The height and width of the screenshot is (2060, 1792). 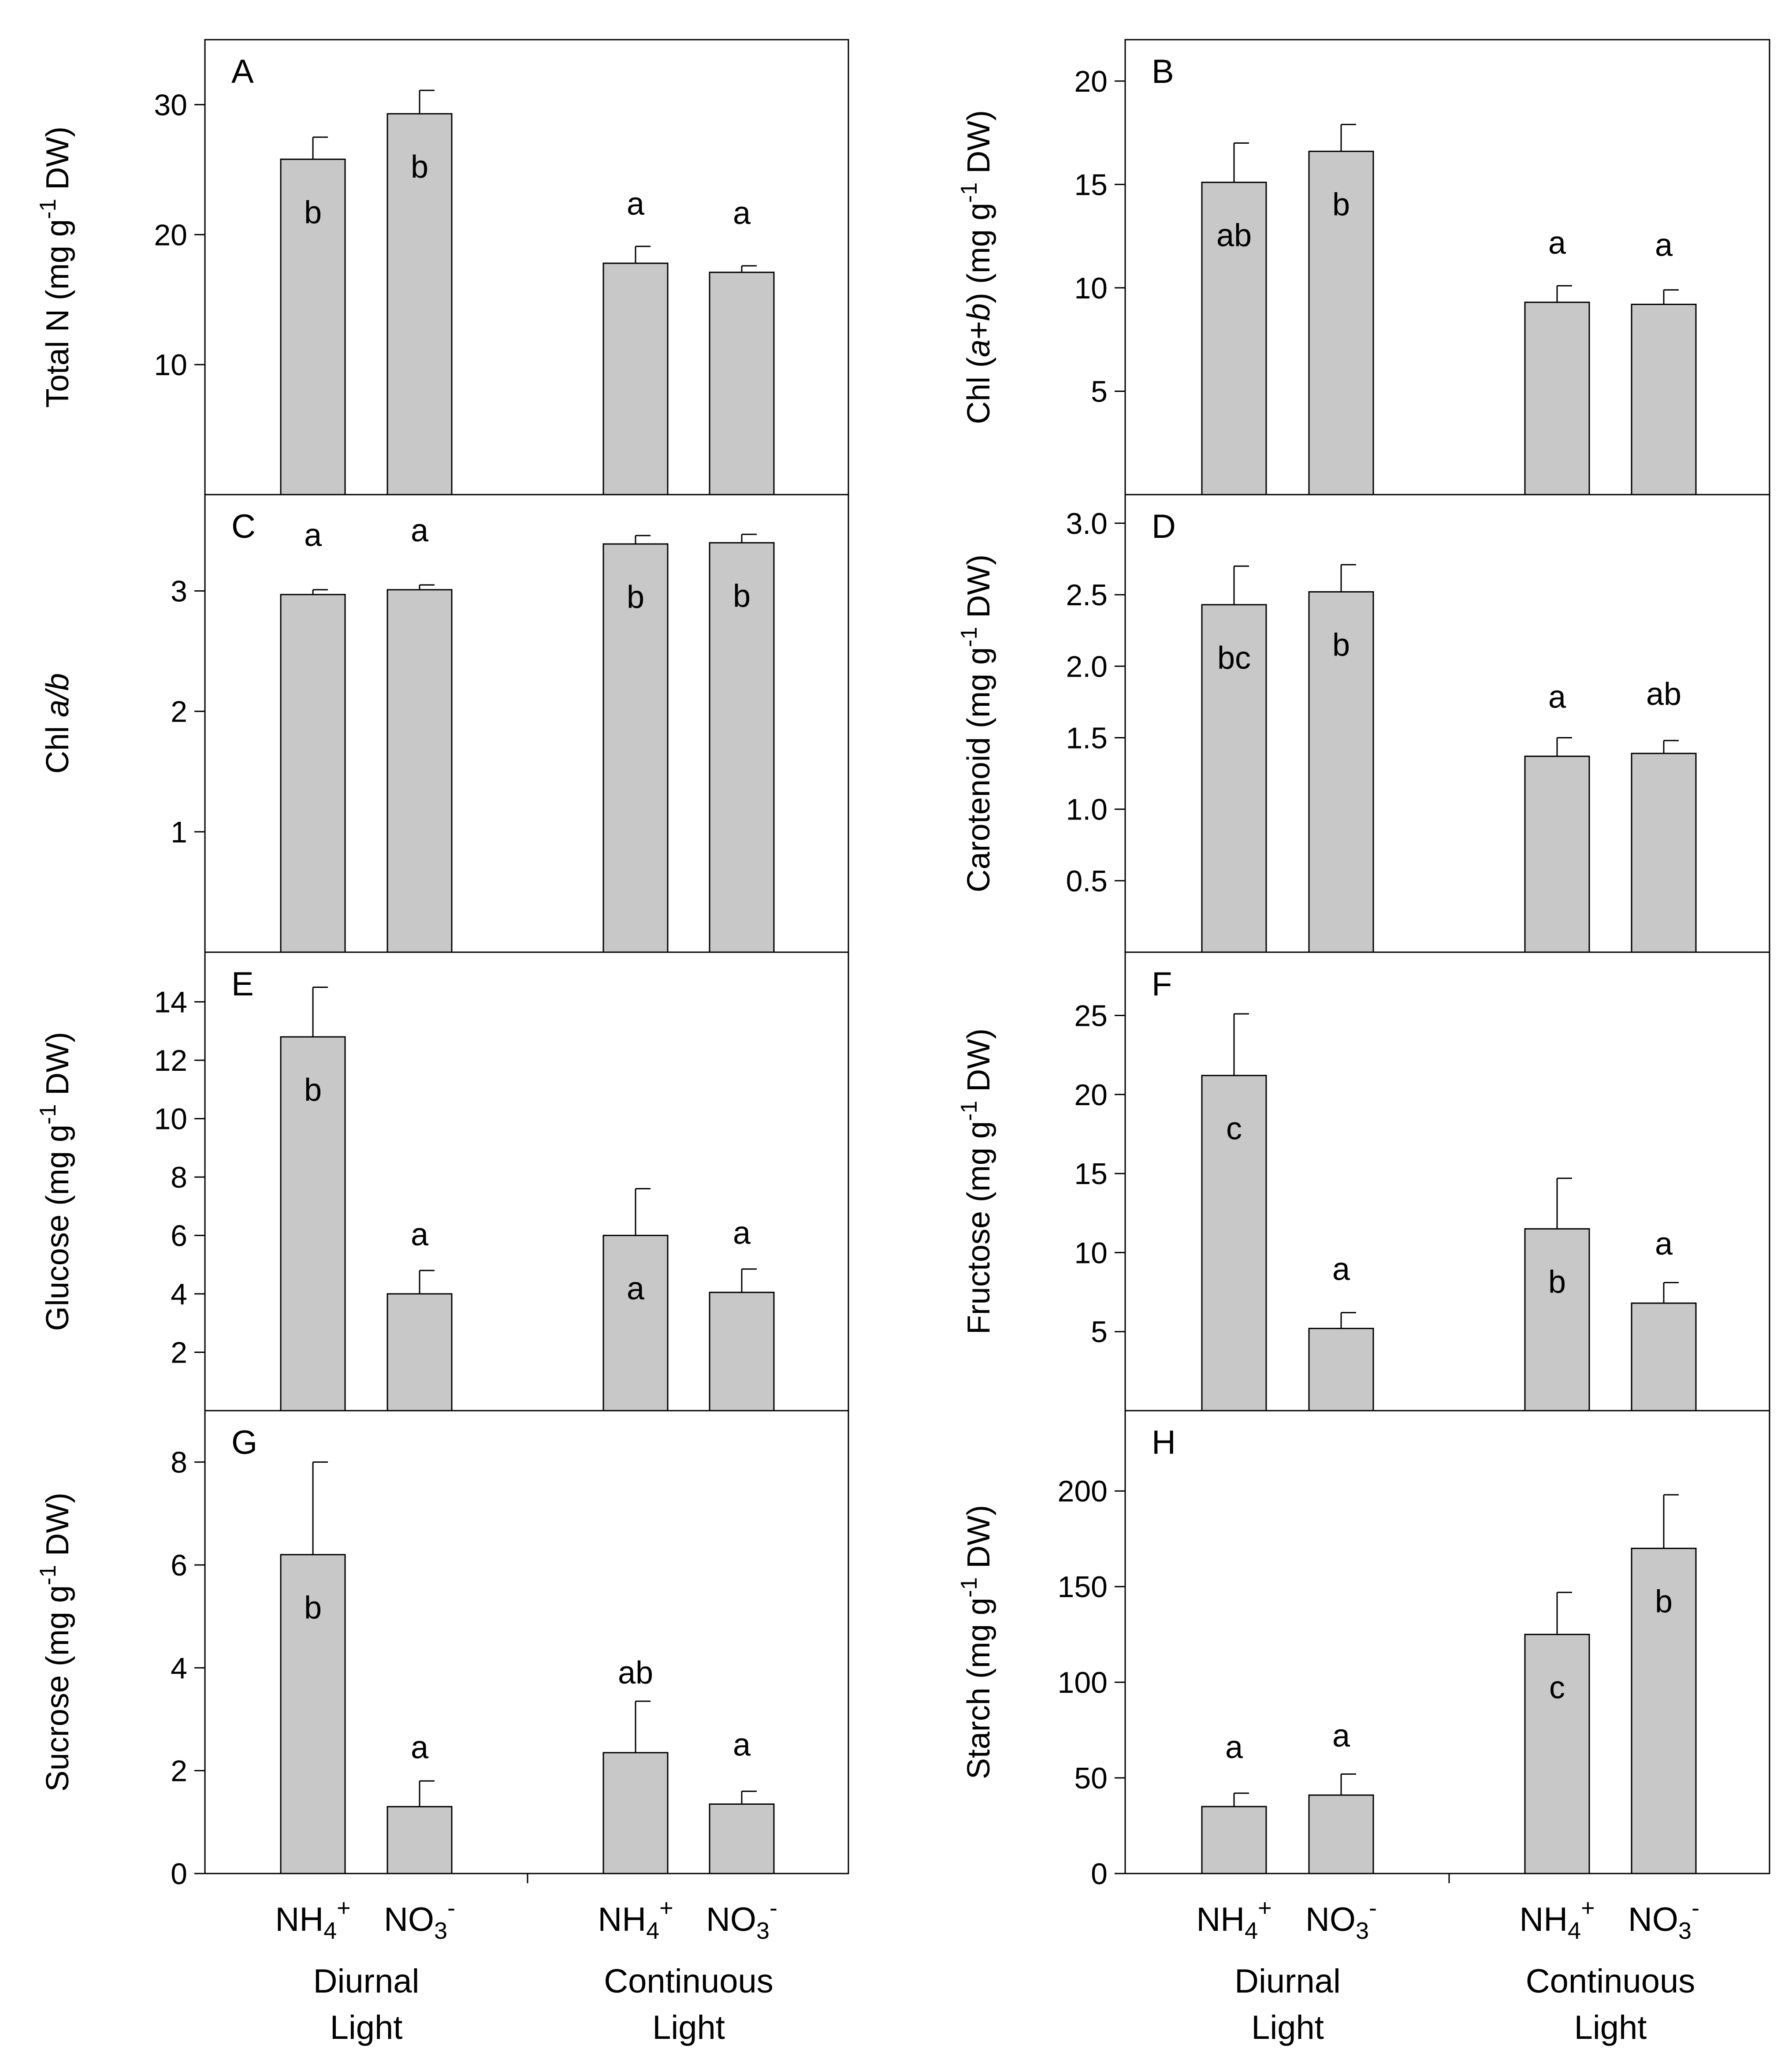 What do you see at coordinates (1611, 1981) in the screenshot?
I see `group-label: Continuous` at bounding box center [1611, 1981].